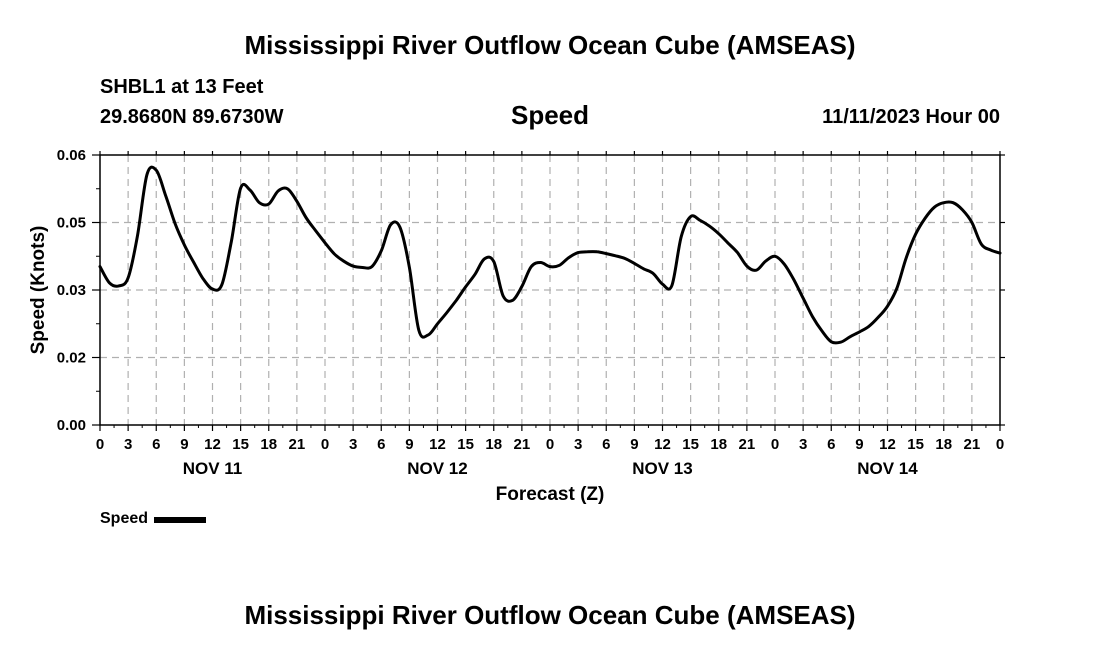 Image resolution: width=1100 pixels, height=650 pixels. I want to click on x-axis-title: Forecast (Z), so click(550, 494).